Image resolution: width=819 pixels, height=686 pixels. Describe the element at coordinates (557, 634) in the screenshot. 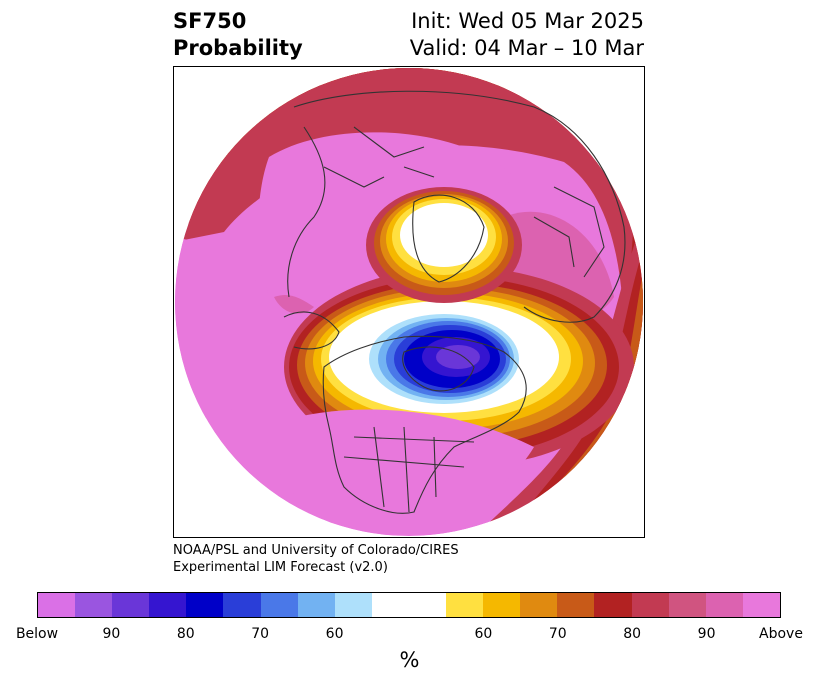

I see `colorbar-tick-6: 70` at that location.